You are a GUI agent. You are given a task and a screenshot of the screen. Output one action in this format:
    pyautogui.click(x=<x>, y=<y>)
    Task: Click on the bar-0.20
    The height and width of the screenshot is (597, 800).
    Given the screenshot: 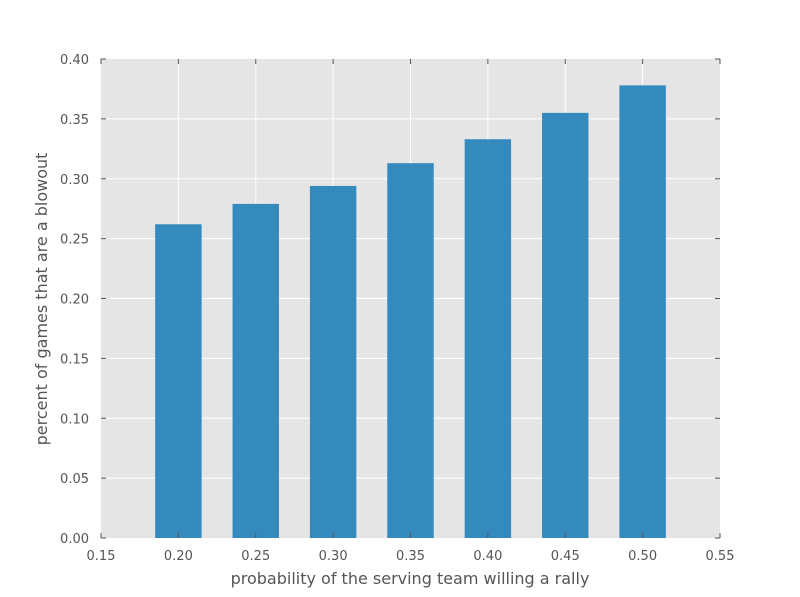 What is the action you would take?
    pyautogui.click(x=178, y=381)
    